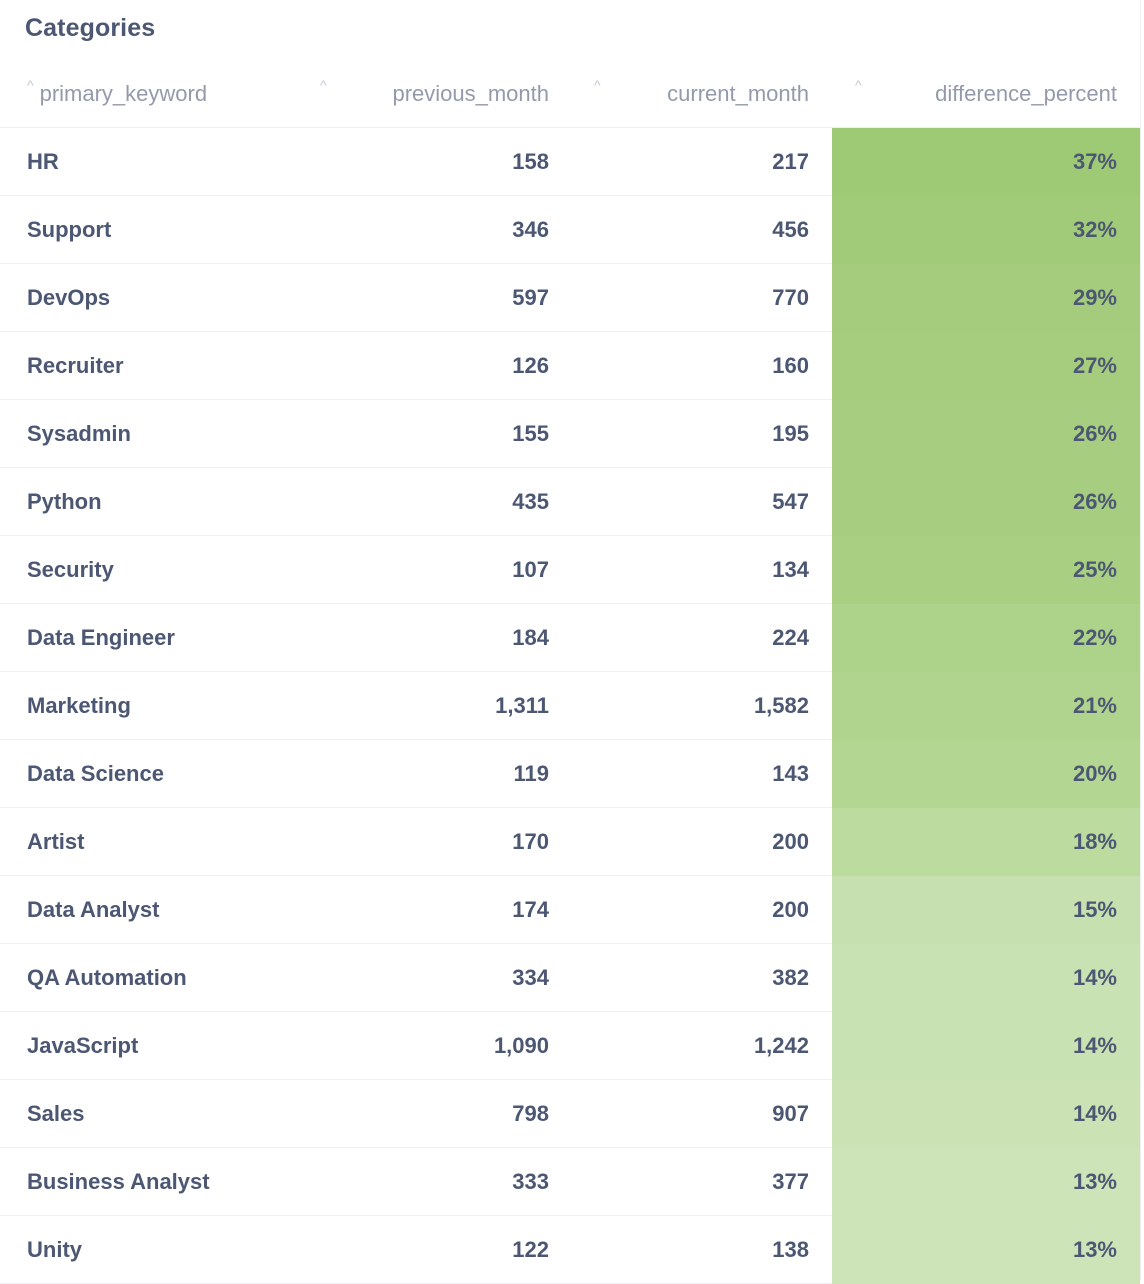  Describe the element at coordinates (986, 570) in the screenshot. I see `difference-percent-cell: 25%` at that location.